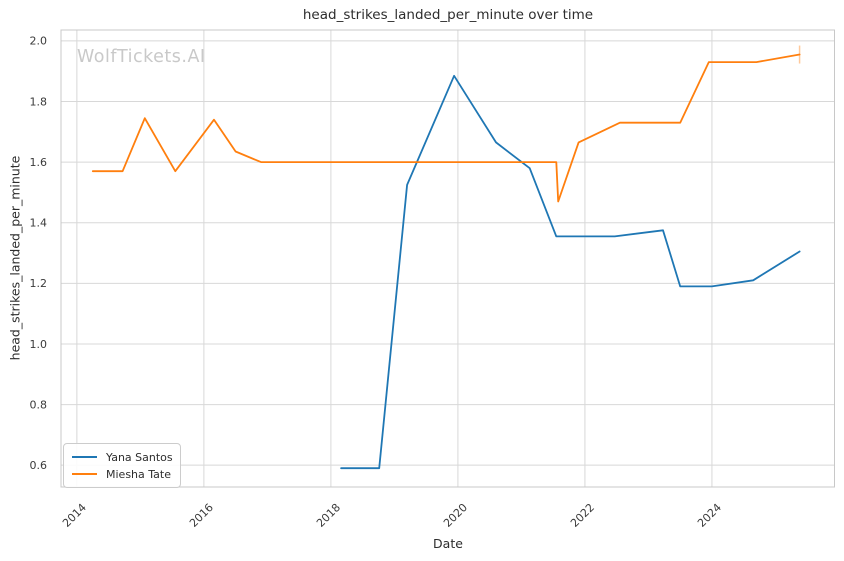  Describe the element at coordinates (455, 515) in the screenshot. I see `x-tick-label-2020: 2020` at that location.